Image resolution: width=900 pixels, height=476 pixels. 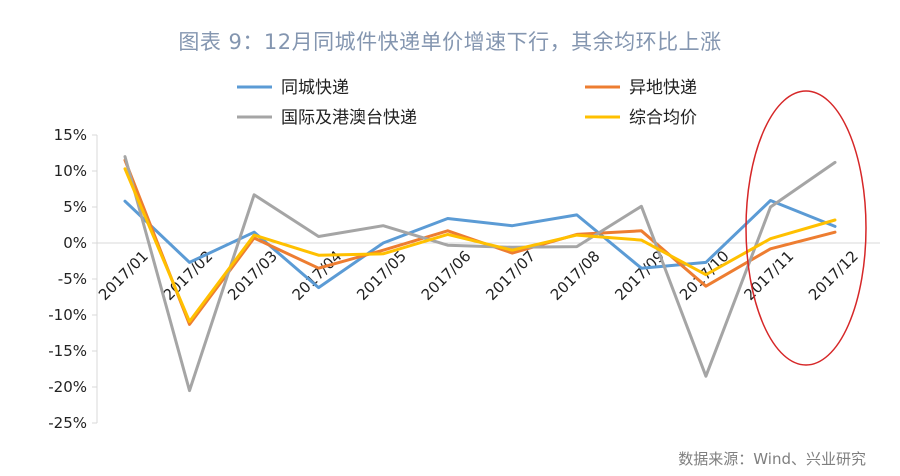 I want to click on y-tick-label: -5%, so click(x=72, y=279).